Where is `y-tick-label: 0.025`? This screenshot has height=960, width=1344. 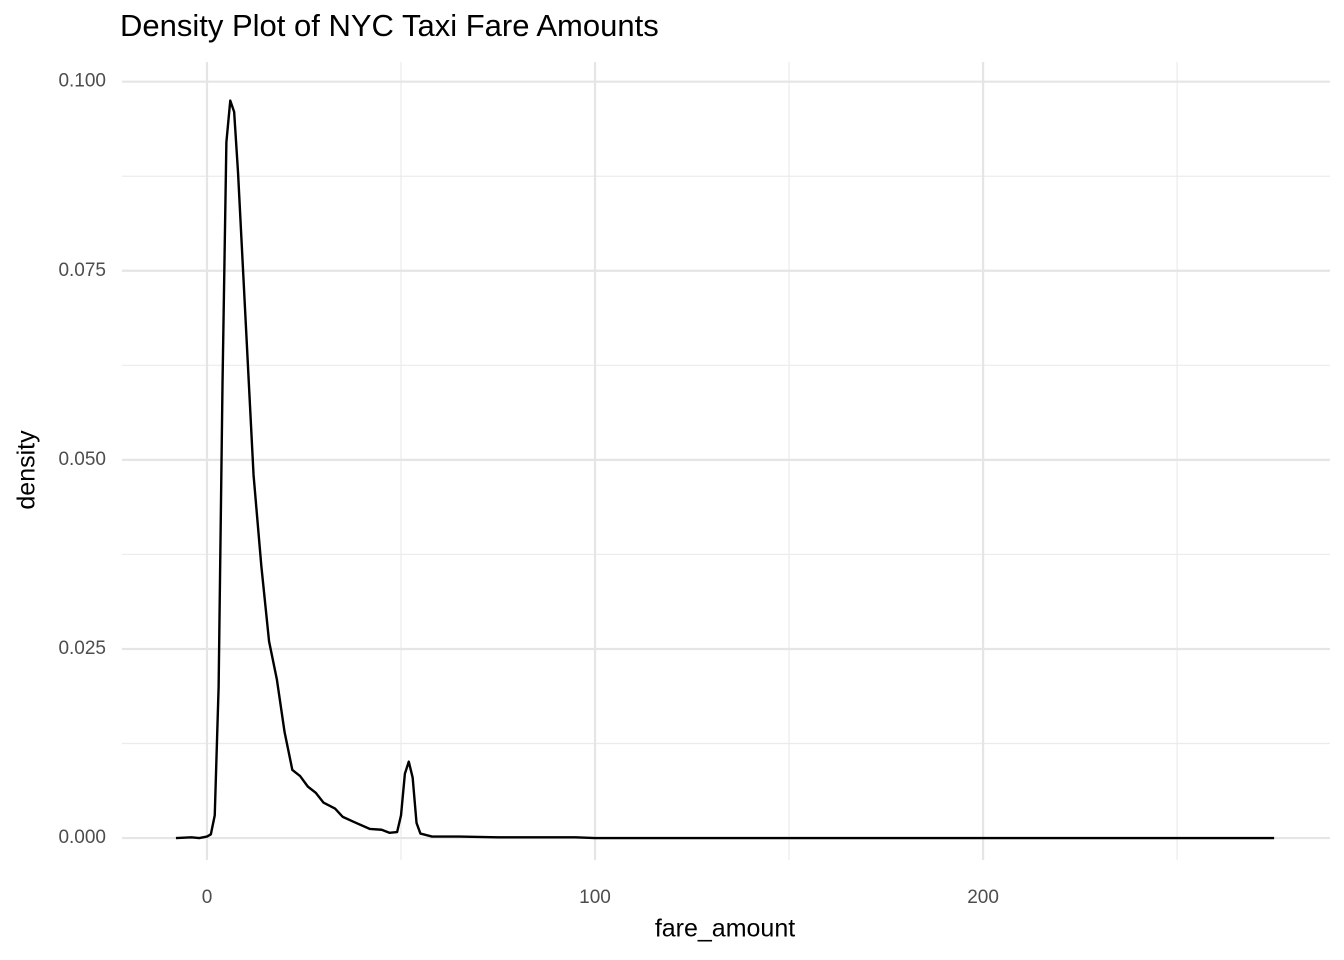
y-tick-label: 0.025 is located at coordinates (82, 648).